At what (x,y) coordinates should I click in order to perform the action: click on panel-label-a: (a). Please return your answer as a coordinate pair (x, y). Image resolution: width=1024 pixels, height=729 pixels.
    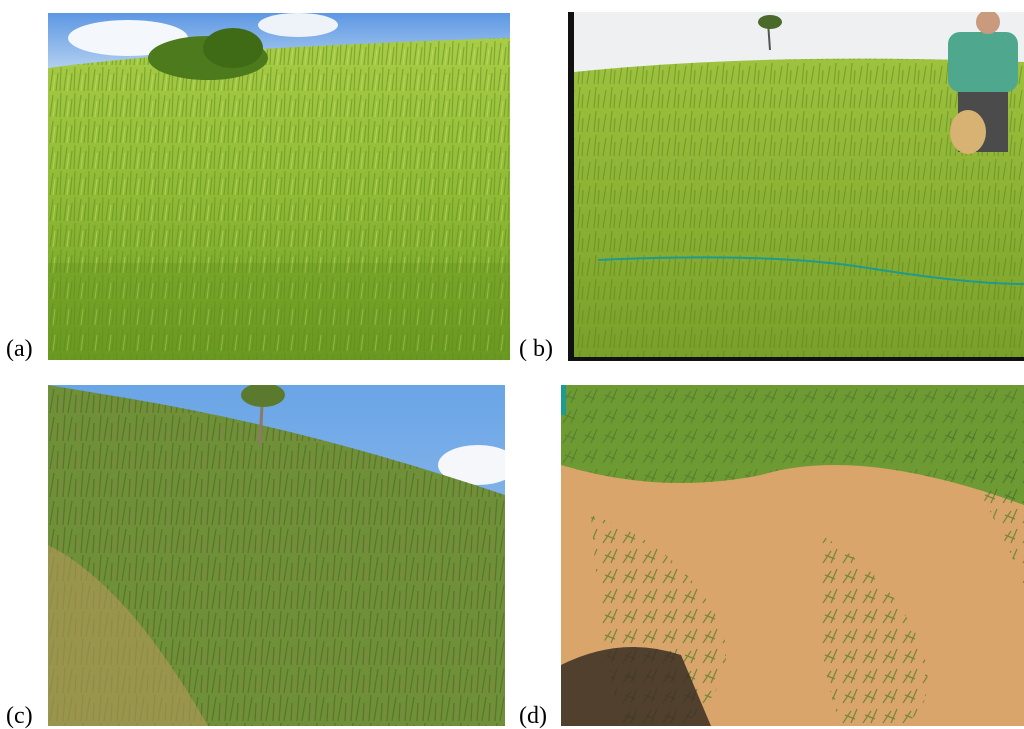
    Looking at the image, I should click on (19, 349).